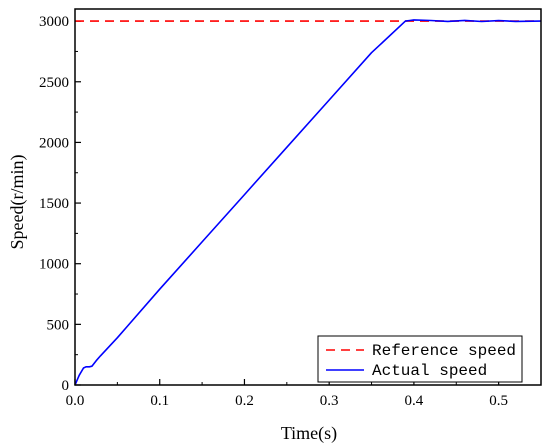  Describe the element at coordinates (309, 433) in the screenshot. I see `x-axis-title: Time(s)` at that location.